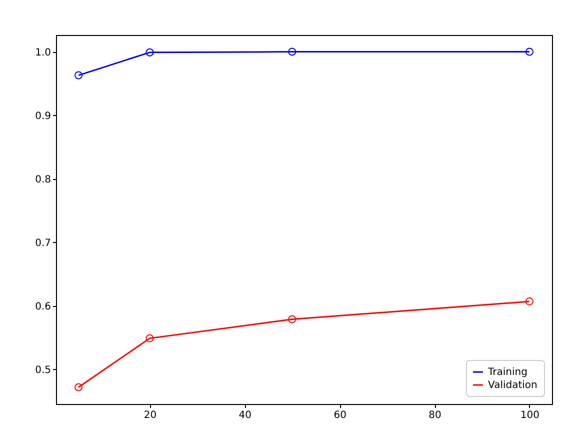  I want to click on legend-label: Validation, so click(513, 385).